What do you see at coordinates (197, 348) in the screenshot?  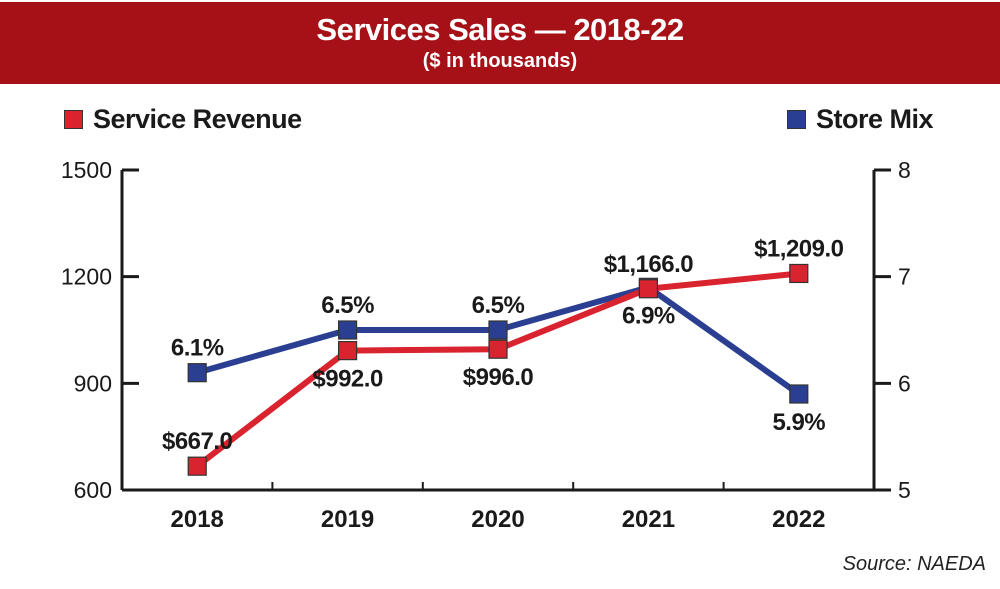 I see `data-label-store-mix: 6.1%` at bounding box center [197, 348].